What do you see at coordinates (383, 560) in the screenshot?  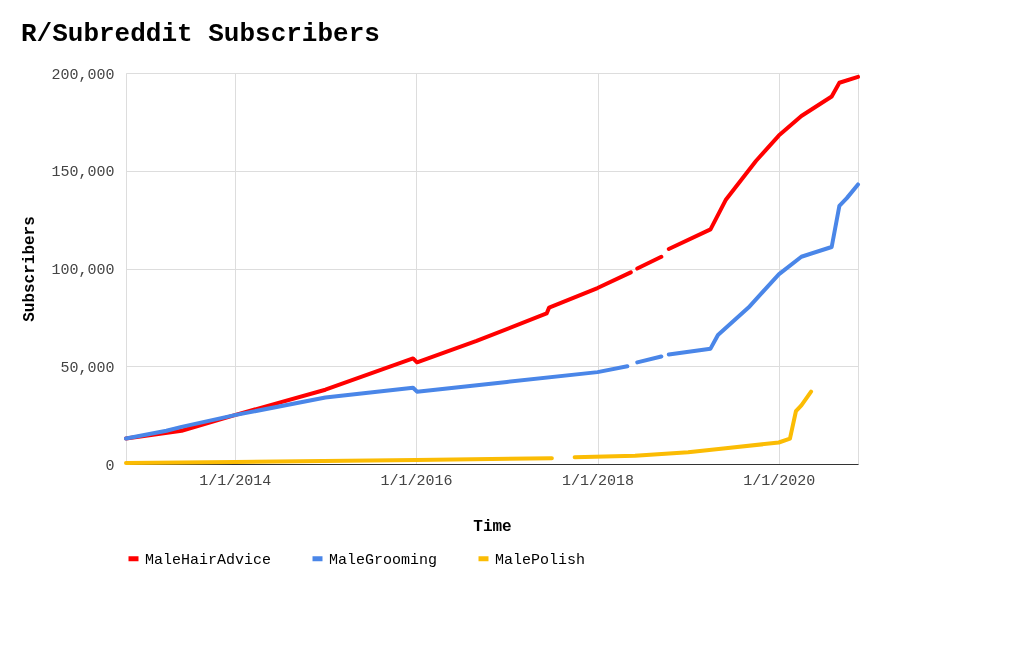 I see `legend-label: MaleGrooming` at bounding box center [383, 560].